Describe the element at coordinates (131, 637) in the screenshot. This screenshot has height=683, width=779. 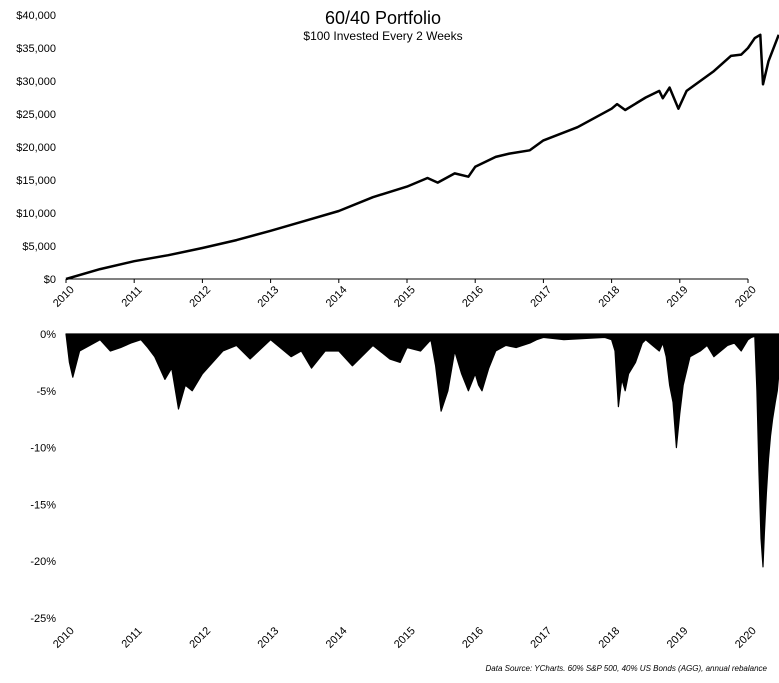
I see `bottom-x-tick-label: 2011` at that location.